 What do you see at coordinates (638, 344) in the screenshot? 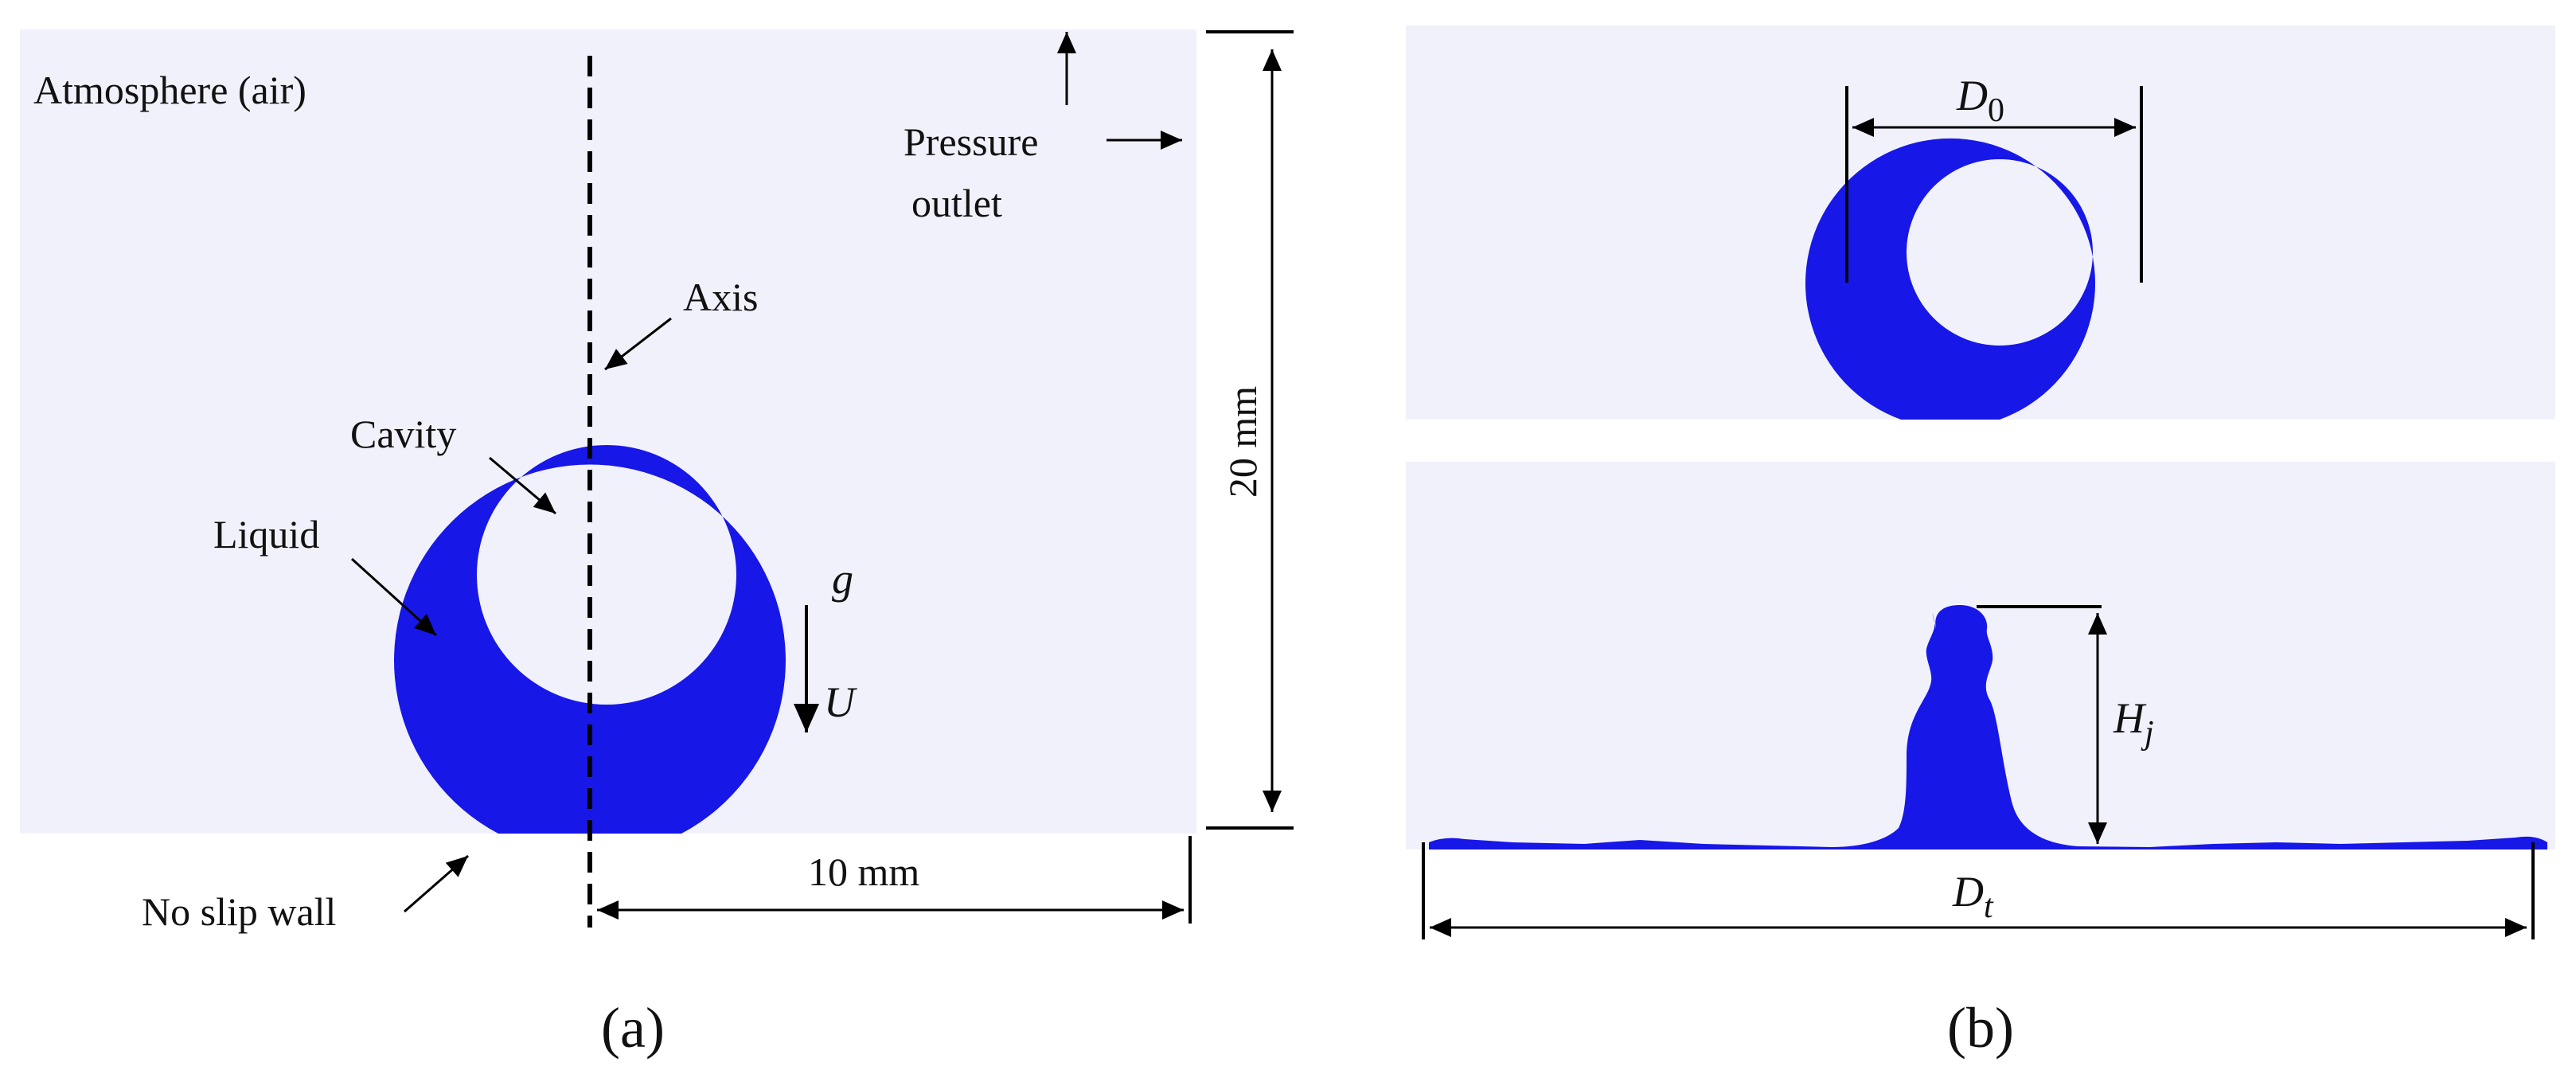
I see `axis-pointer-arrow` at bounding box center [638, 344].